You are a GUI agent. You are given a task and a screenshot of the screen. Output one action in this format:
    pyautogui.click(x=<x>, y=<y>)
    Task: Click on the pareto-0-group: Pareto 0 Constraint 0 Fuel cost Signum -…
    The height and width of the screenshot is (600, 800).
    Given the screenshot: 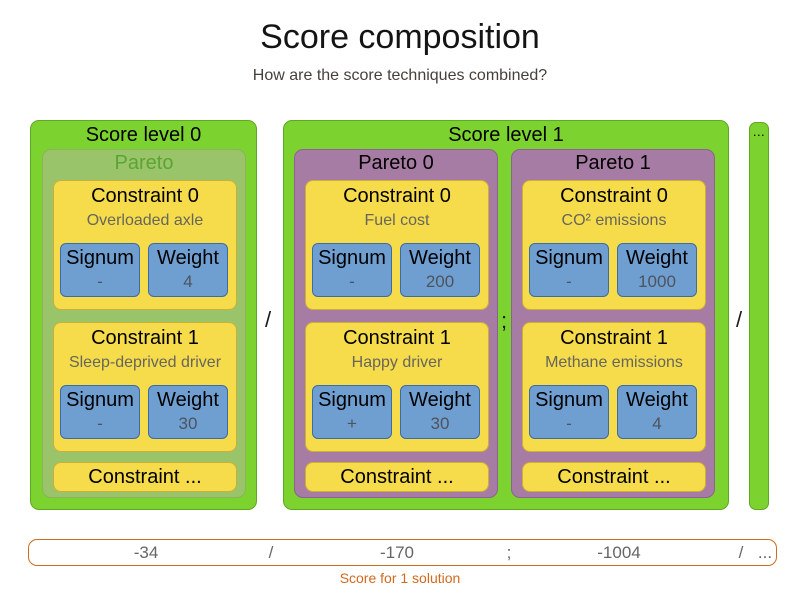 What is the action you would take?
    pyautogui.click(x=396, y=323)
    